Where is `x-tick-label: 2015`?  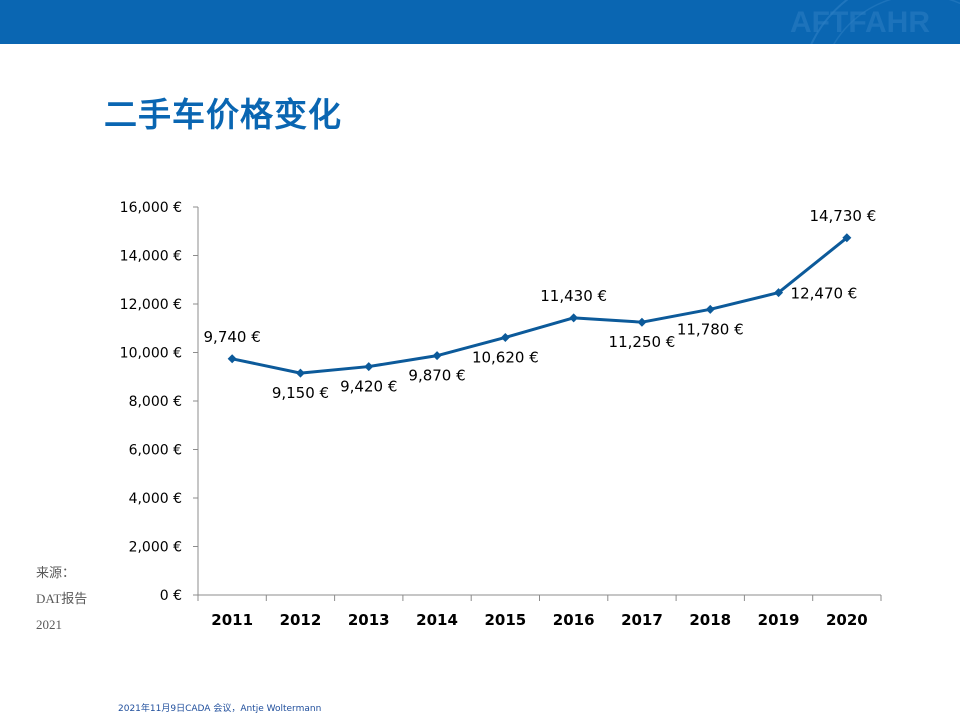
x-tick-label: 2015 is located at coordinates (505, 620).